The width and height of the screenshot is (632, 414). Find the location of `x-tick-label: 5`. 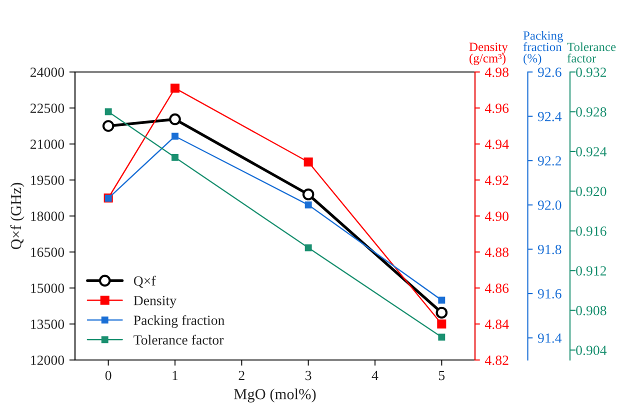

x-tick-label: 5 is located at coordinates (442, 375).